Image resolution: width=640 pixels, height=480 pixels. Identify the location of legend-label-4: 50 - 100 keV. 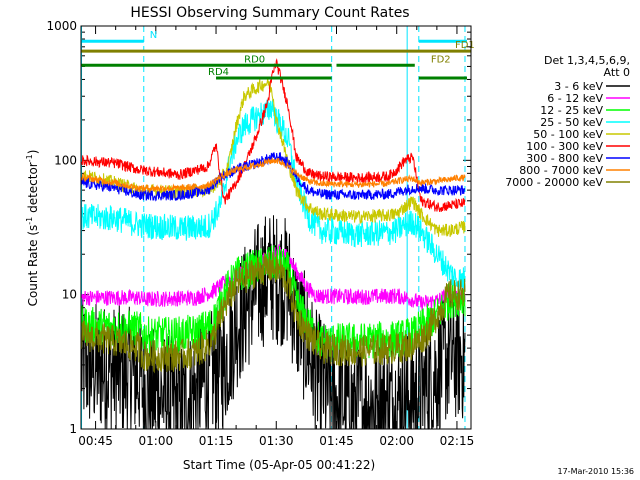
(568, 134).